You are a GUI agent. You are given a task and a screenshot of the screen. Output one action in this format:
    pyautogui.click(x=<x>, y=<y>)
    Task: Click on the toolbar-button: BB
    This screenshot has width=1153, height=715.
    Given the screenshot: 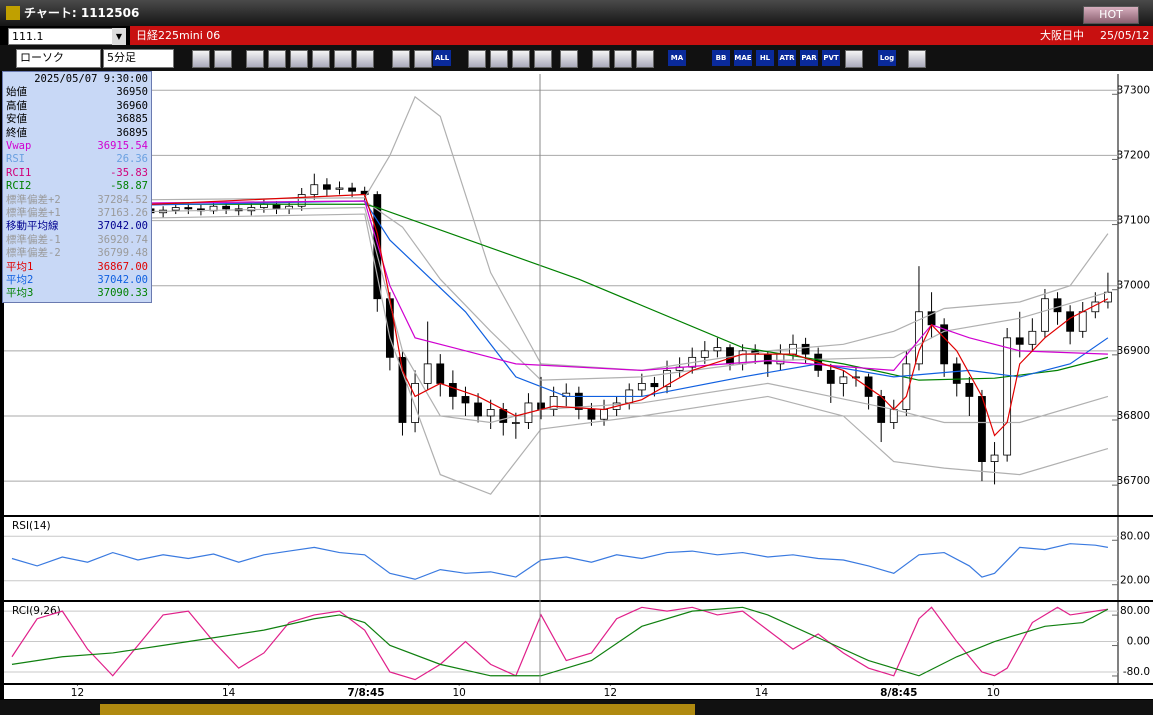 What is the action you would take?
    pyautogui.click(x=721, y=58)
    